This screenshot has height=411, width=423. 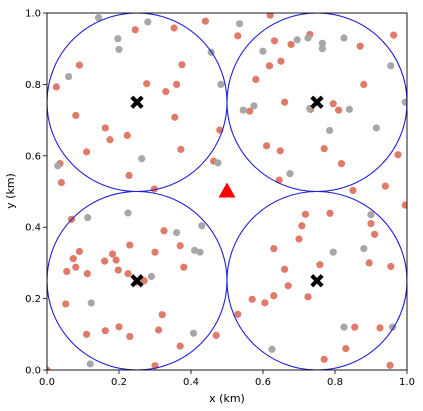 What do you see at coordinates (47, 382) in the screenshot?
I see `x-tick-label: 0.0` at bounding box center [47, 382].